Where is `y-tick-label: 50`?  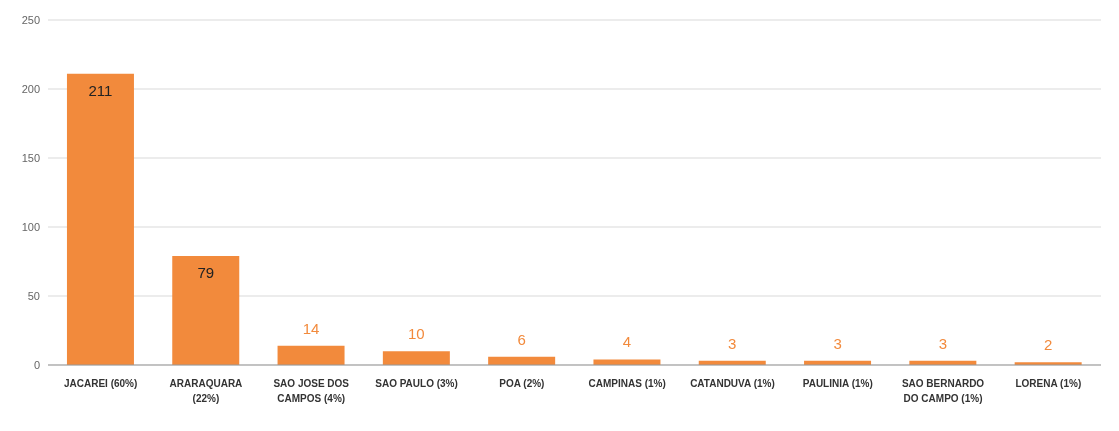 y-tick-label: 50 is located at coordinates (33, 295).